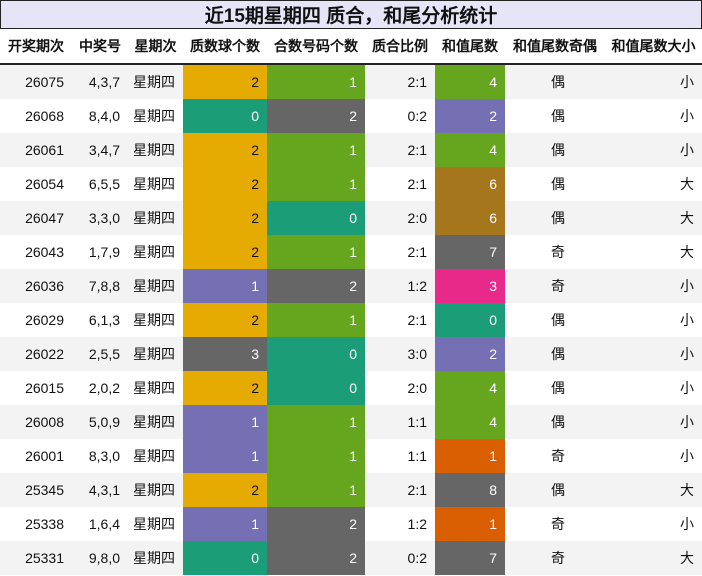 The image size is (702, 576). I want to click on col-header-sum-tail: 和值尾数, so click(470, 47).